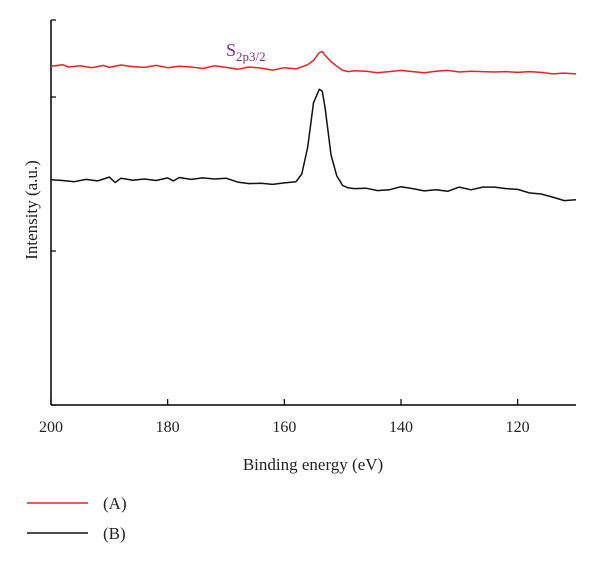 The height and width of the screenshot is (565, 600). Describe the element at coordinates (518, 427) in the screenshot. I see `x-tick-label: 120` at that location.